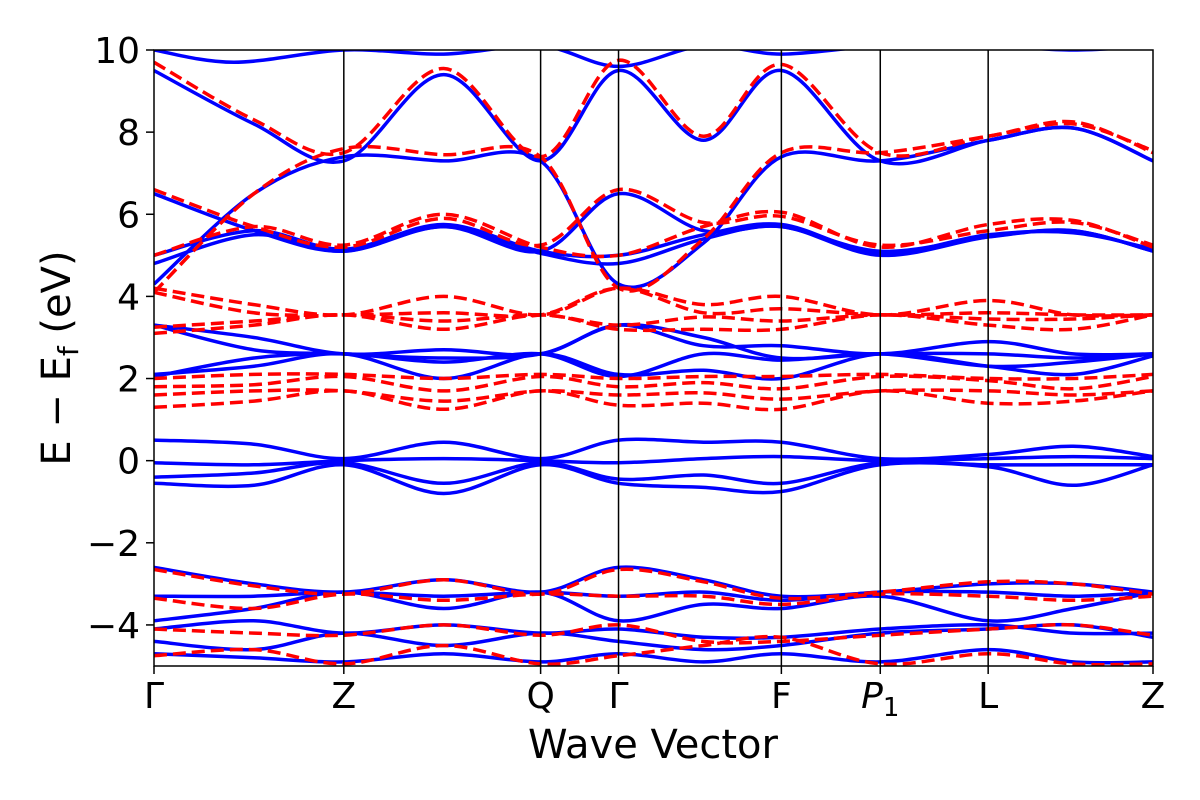 The width and height of the screenshot is (1200, 800). I want to click on y-tick-label: −2, so click(113, 544).